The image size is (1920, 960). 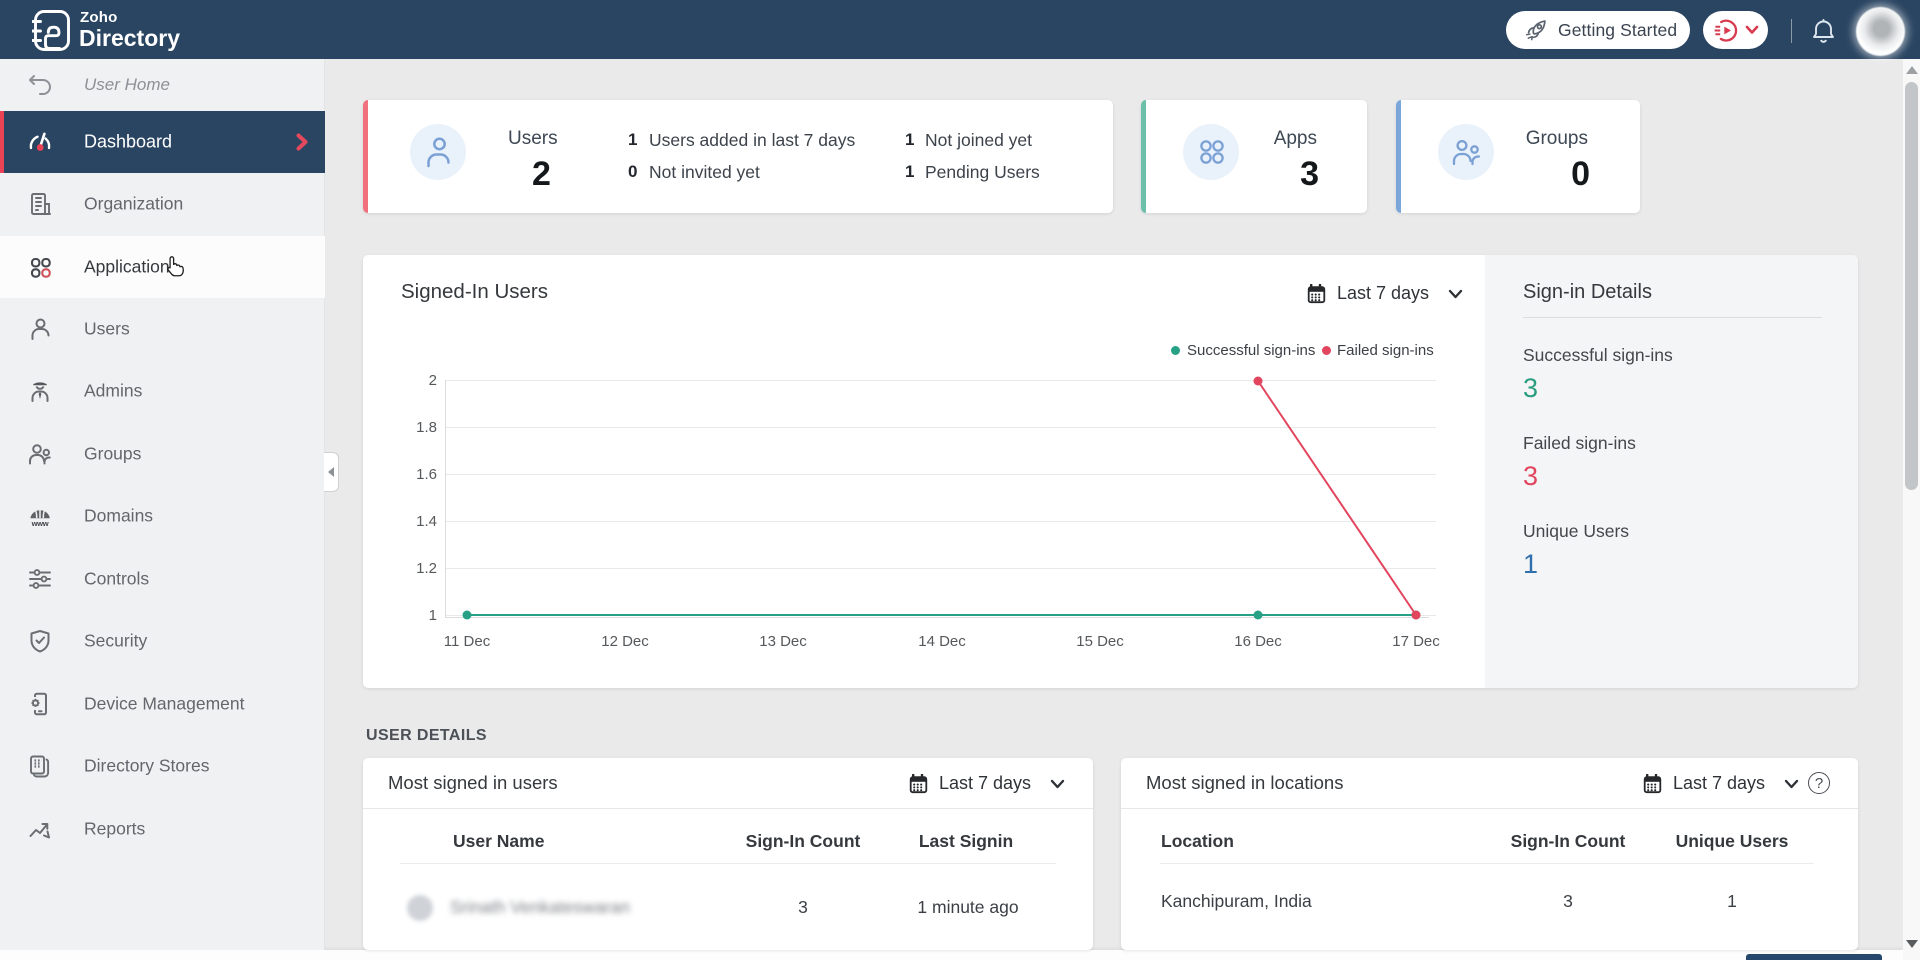 I want to click on svg-text: www, so click(x=40, y=523).